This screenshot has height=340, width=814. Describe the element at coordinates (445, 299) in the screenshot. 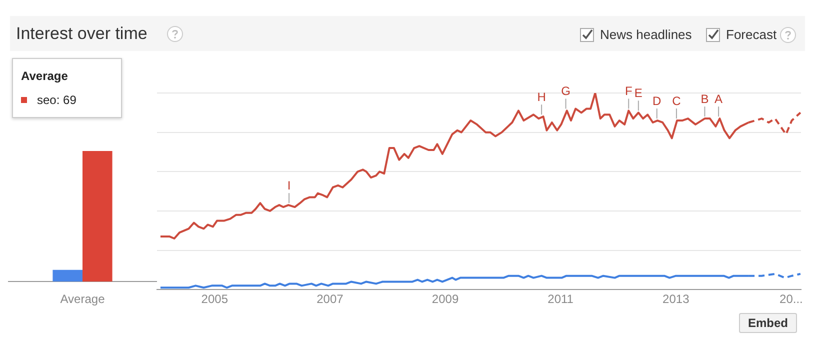

I see `x-tick-label: 2009` at that location.